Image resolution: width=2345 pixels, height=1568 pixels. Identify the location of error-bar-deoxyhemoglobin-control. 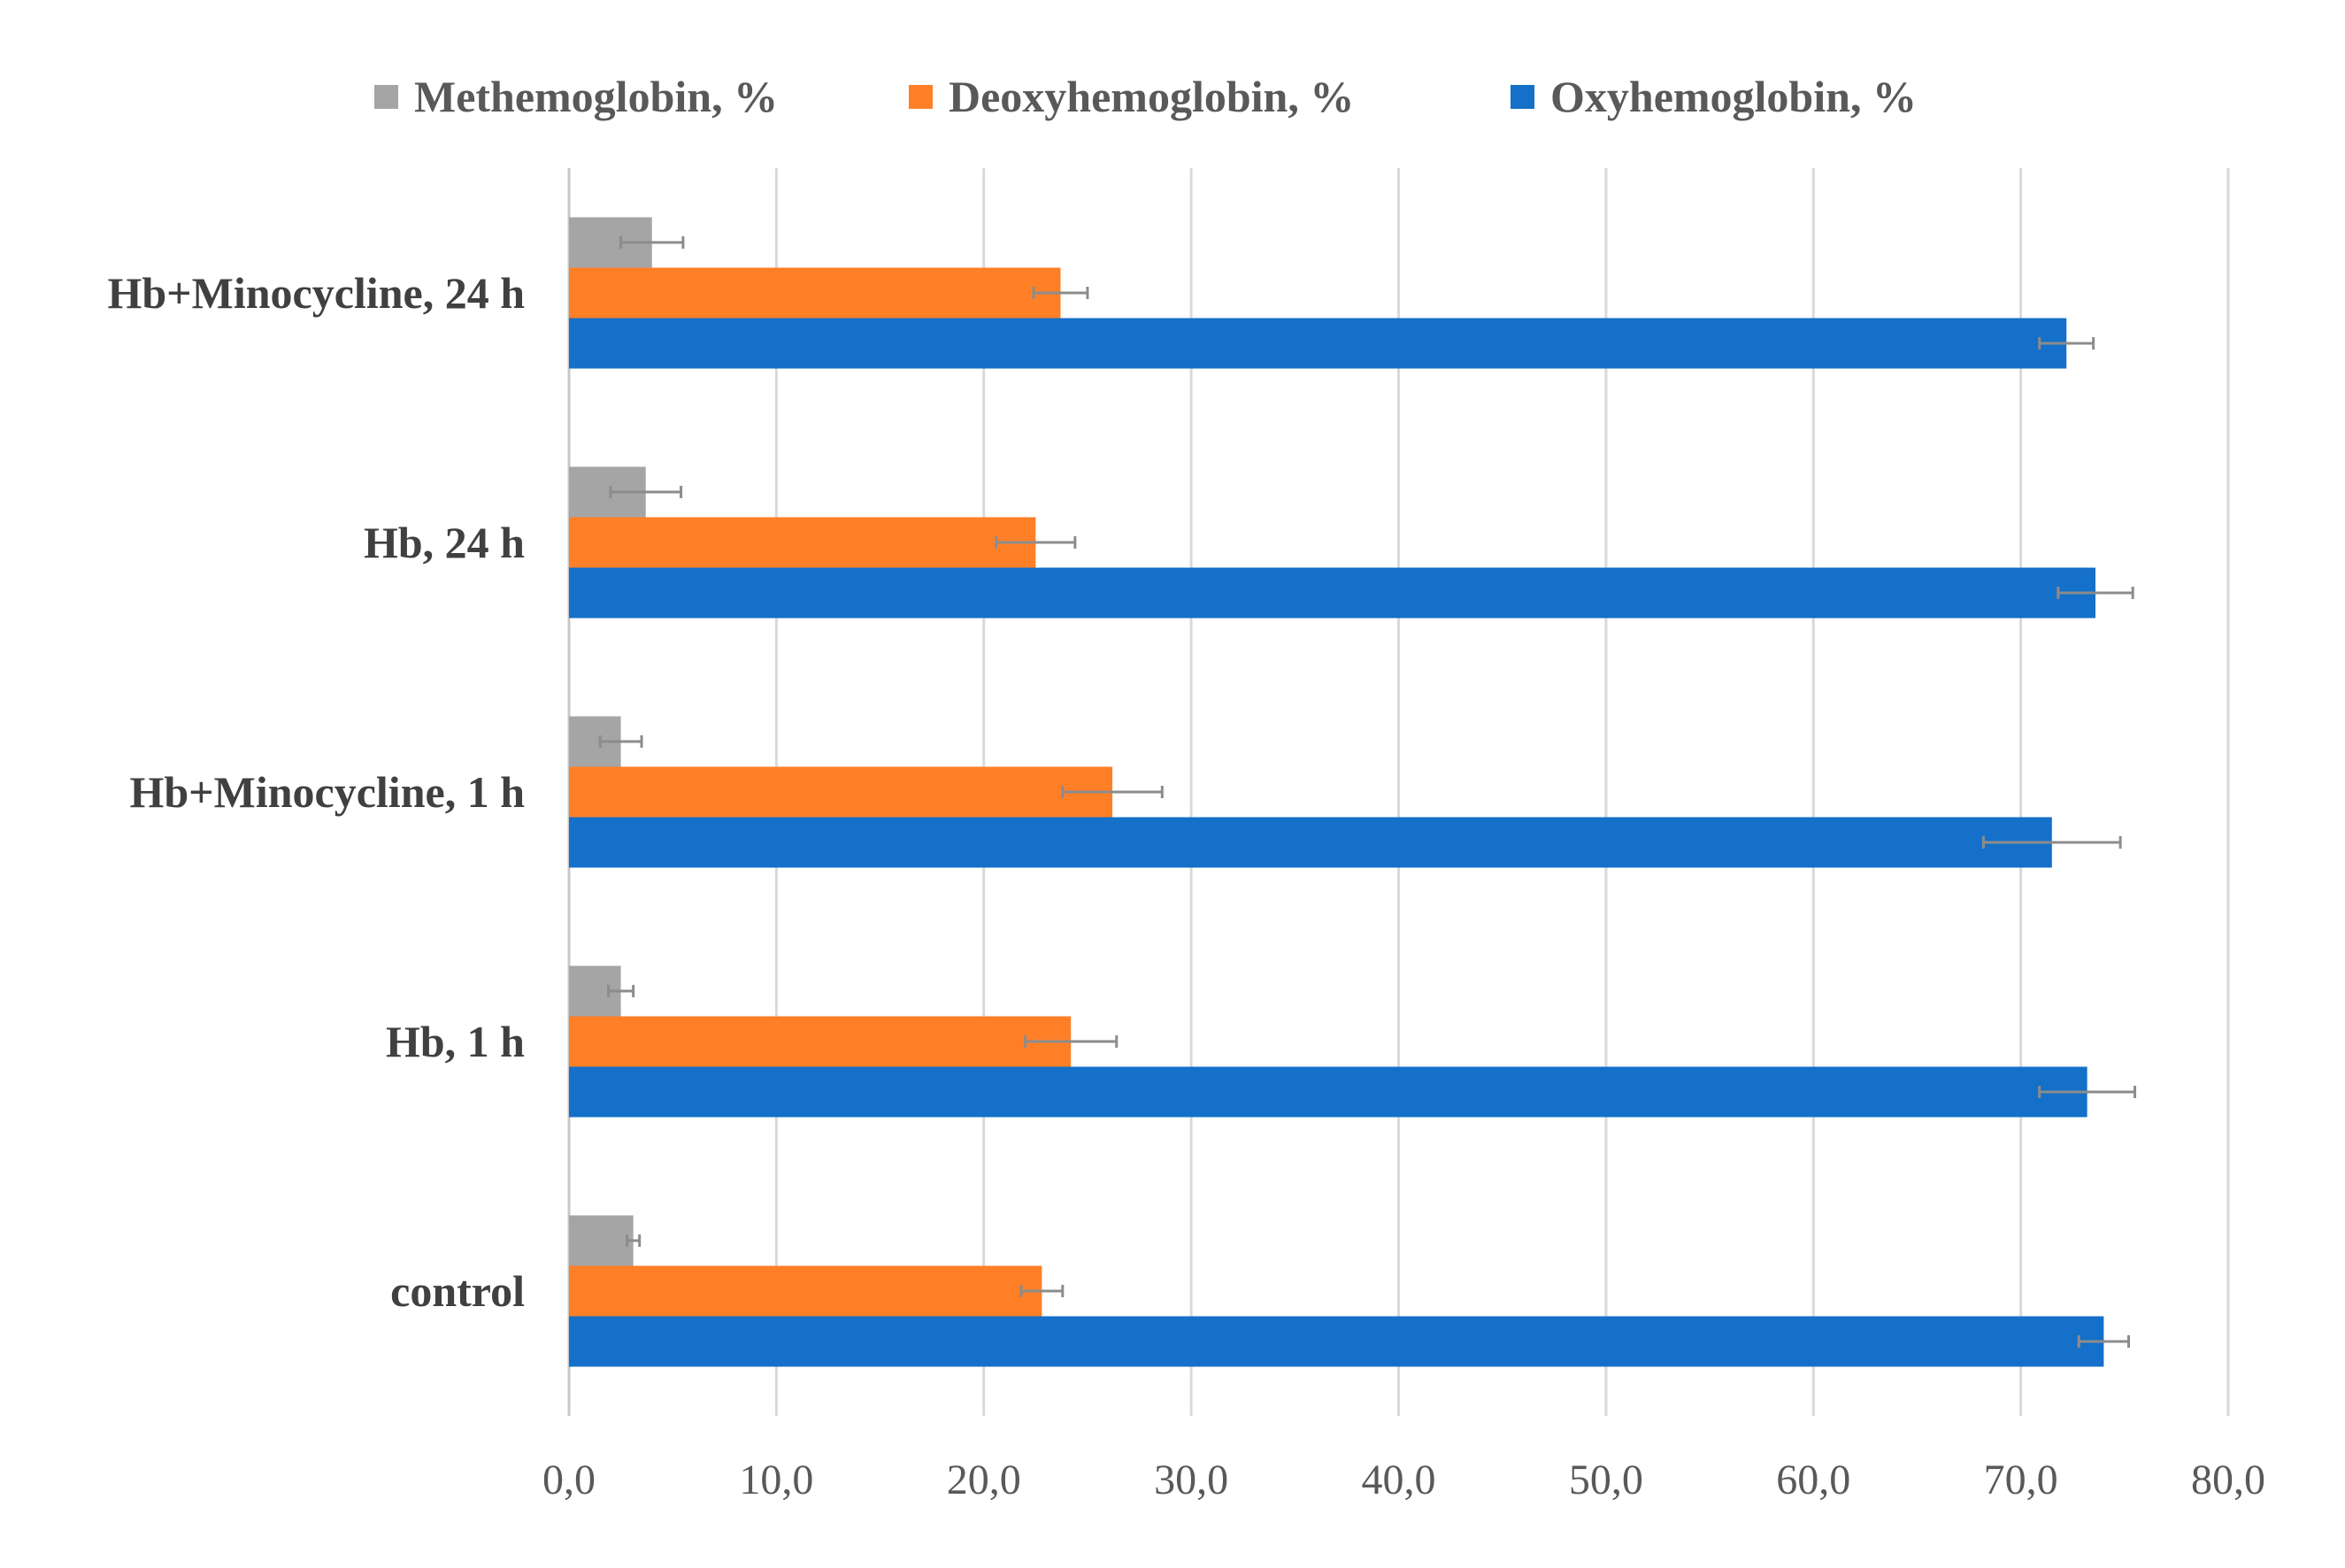
(1042, 1291).